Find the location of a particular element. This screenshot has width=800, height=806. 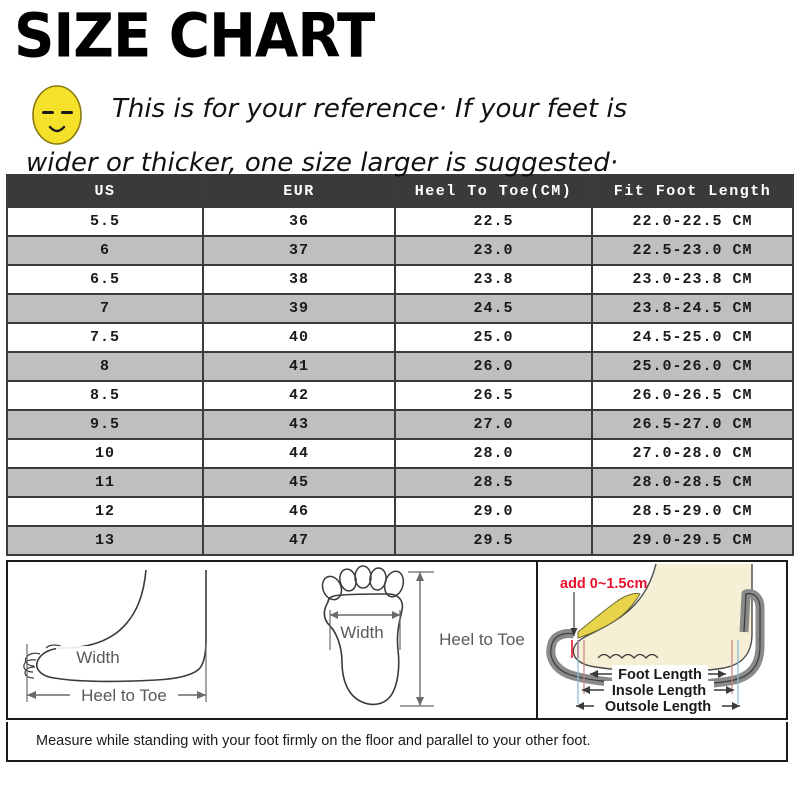

cell-us: 6.5 is located at coordinates (105, 279).